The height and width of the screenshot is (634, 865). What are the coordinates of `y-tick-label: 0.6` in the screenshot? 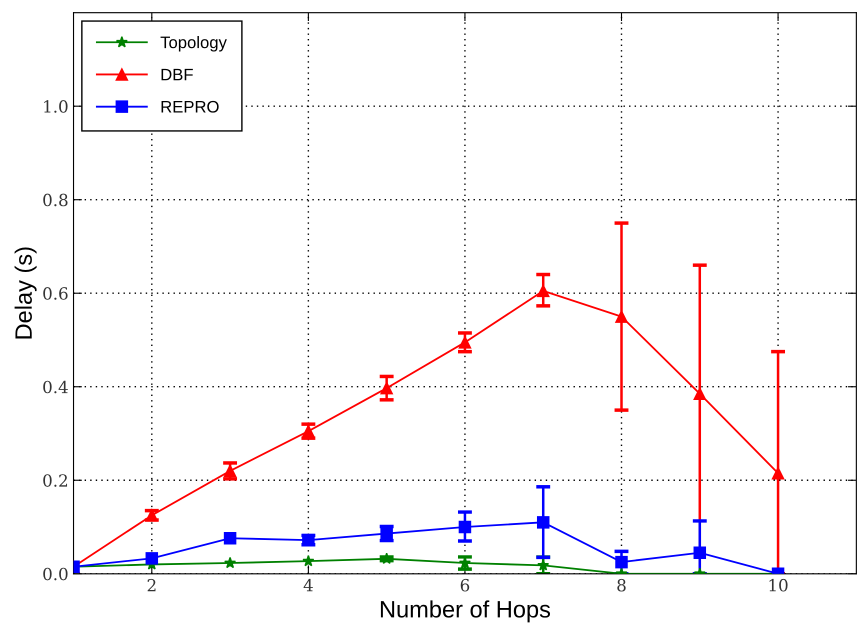 It's located at (55, 293).